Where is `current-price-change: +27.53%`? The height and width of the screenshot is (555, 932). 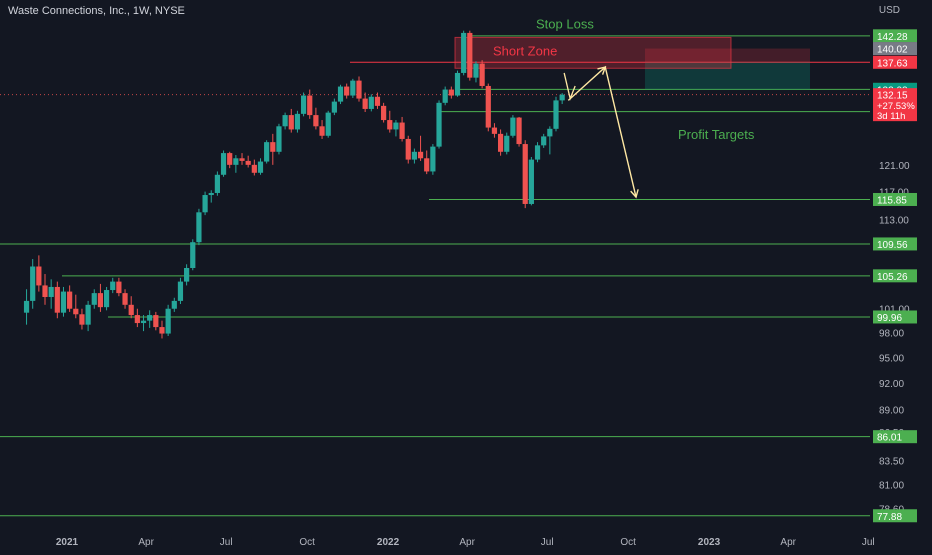 current-price-change: +27.53% is located at coordinates (896, 106).